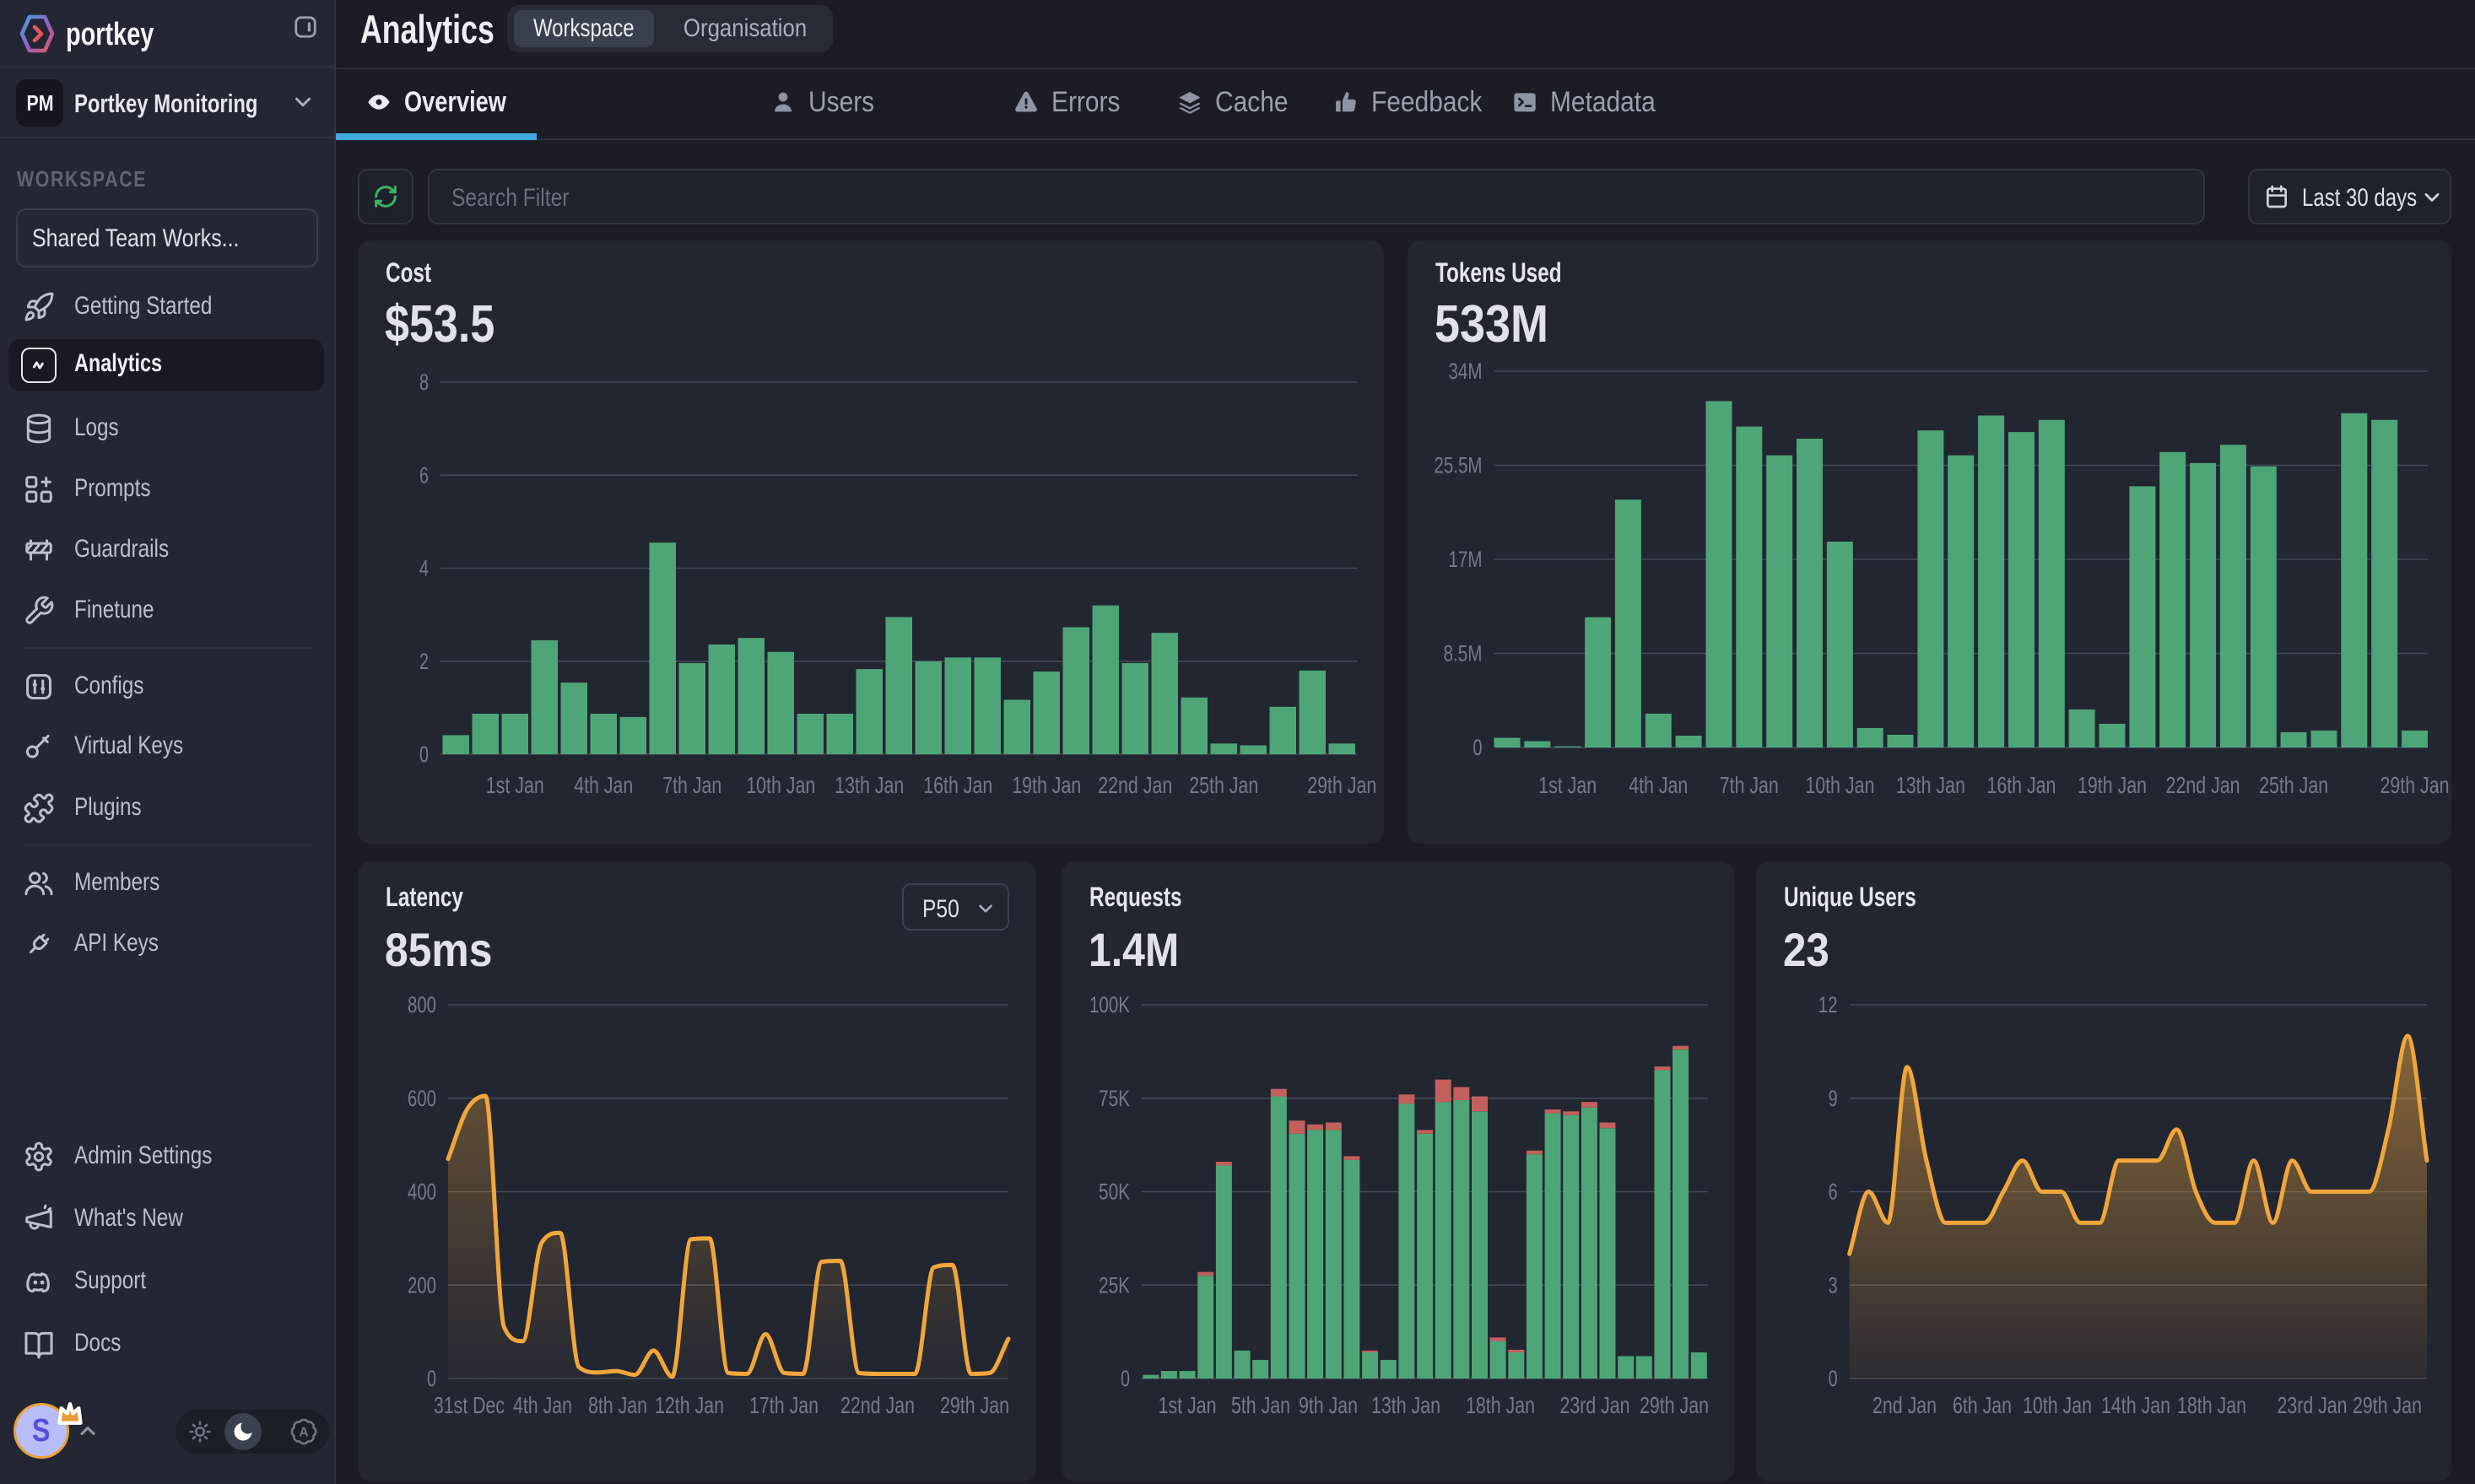 This screenshot has height=1484, width=2475. What do you see at coordinates (690, 1405) in the screenshot?
I see `svg-text: 12th Jan` at bounding box center [690, 1405].